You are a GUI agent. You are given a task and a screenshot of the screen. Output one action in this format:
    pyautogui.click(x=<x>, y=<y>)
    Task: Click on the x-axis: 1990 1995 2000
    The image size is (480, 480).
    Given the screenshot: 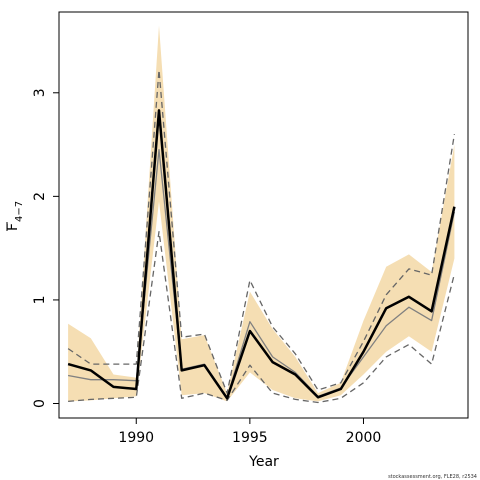 What is the action you would take?
    pyautogui.click(x=249, y=432)
    